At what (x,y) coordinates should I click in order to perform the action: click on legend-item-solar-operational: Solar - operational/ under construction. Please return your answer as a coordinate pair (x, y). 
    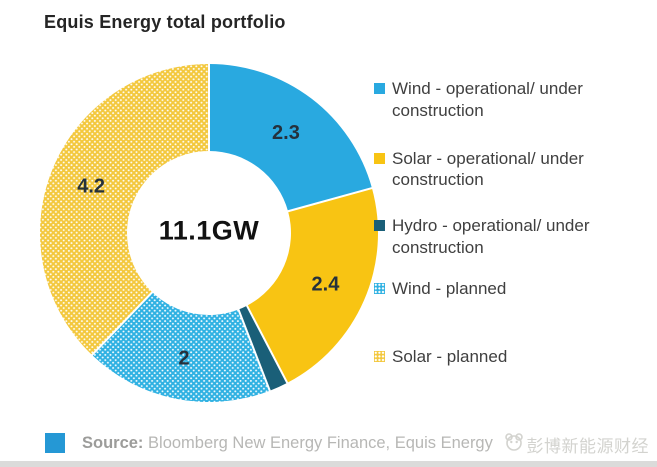
    Looking at the image, I should click on (510, 170).